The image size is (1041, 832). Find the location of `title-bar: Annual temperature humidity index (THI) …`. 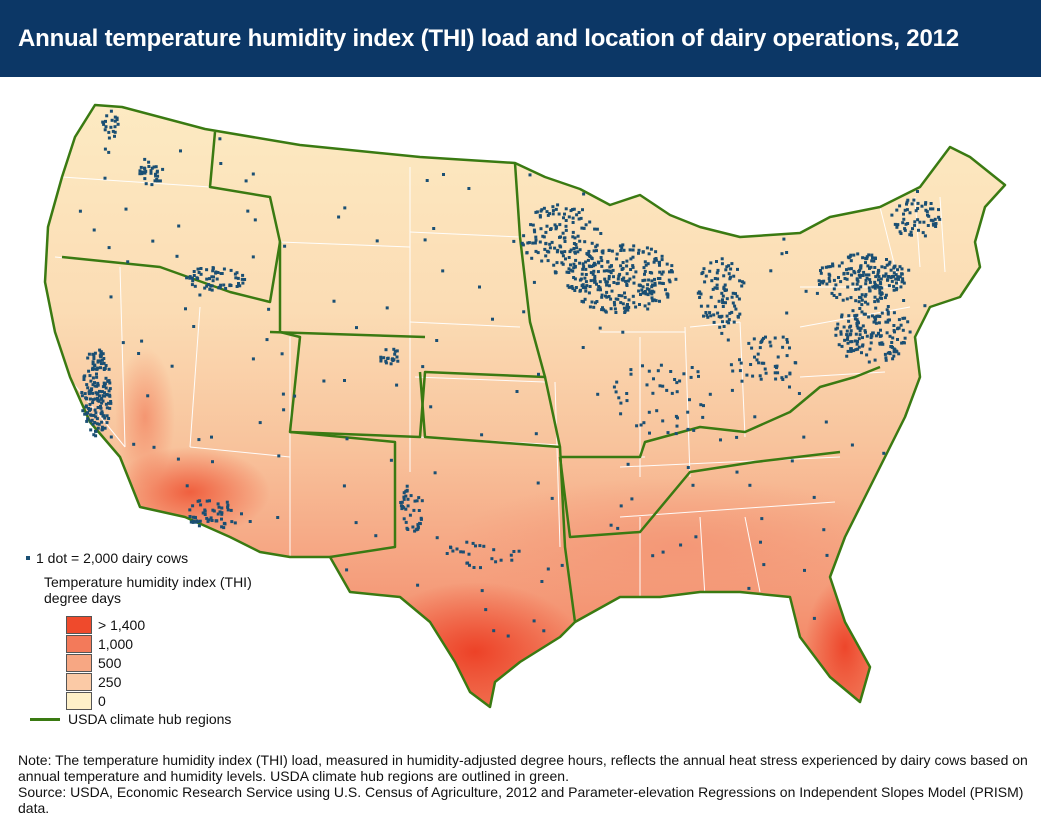

title-bar: Annual temperature humidity index (THI) … is located at coordinates (520, 38).